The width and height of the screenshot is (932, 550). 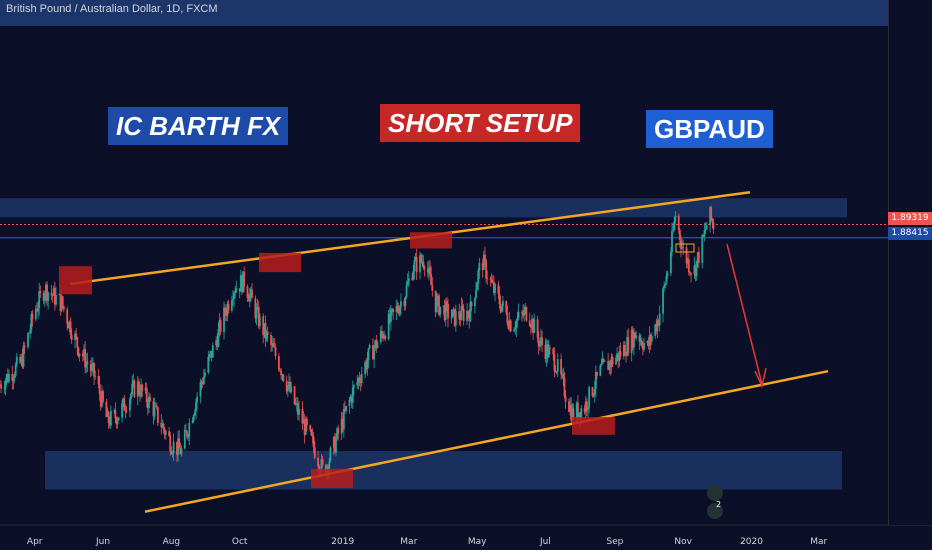 I want to click on brand-label: IC BARTH FX, so click(x=198, y=126).